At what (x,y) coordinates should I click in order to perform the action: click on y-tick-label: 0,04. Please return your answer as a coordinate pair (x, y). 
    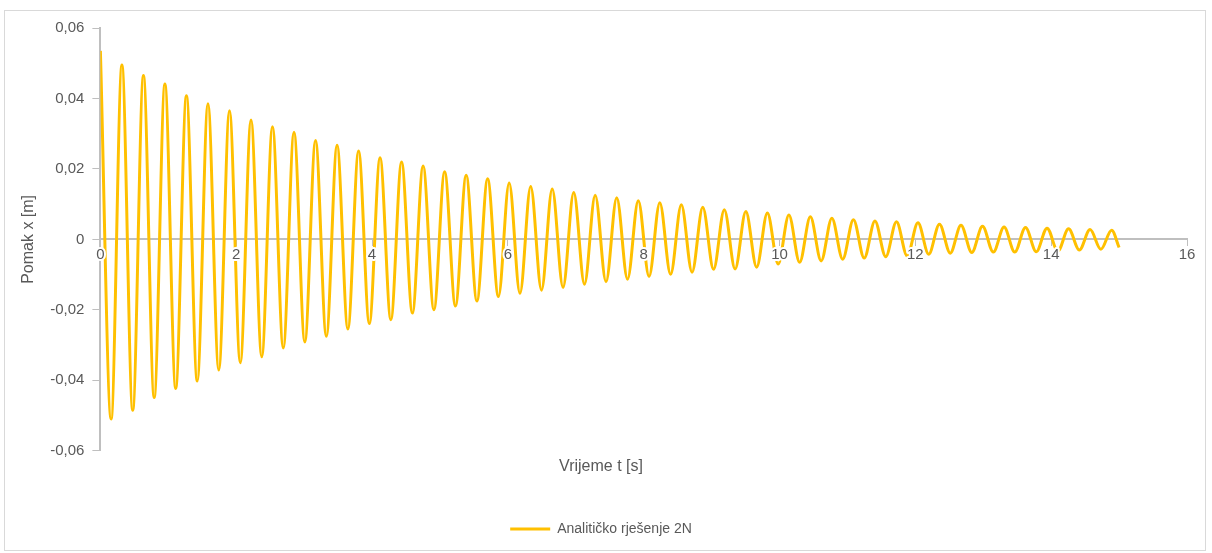
    Looking at the image, I should click on (70, 97).